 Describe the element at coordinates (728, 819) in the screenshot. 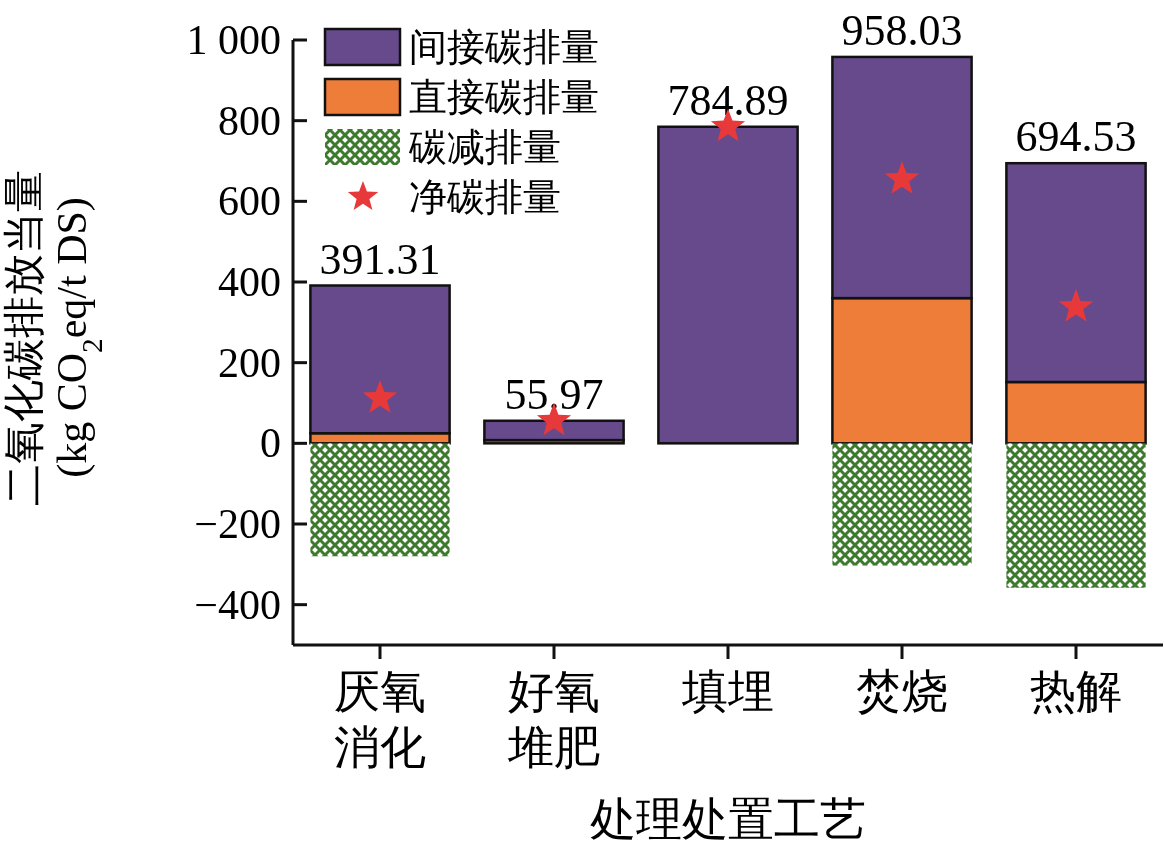

I see `x-axis-title: 处理处置工艺` at that location.